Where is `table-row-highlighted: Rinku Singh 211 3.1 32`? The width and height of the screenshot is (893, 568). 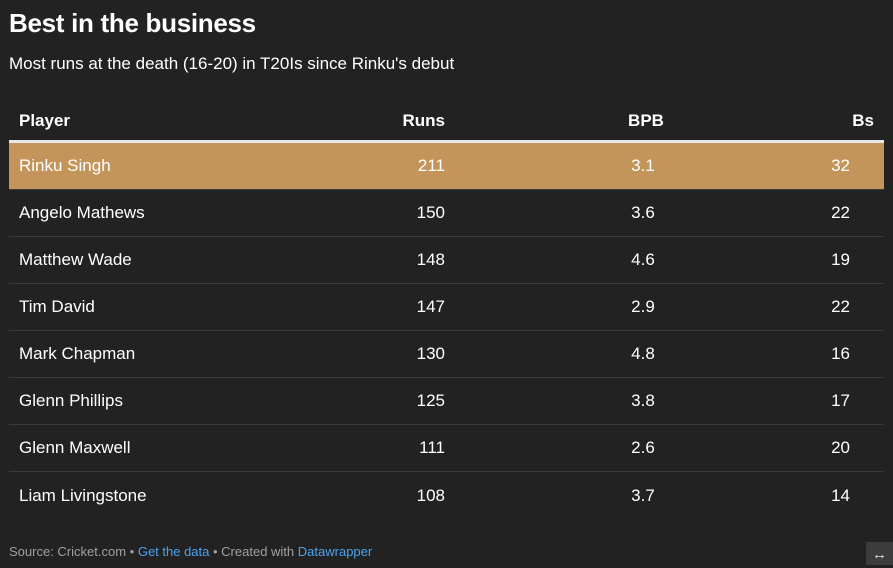
table-row-highlighted: Rinku Singh 211 3.1 32 is located at coordinates (446, 166).